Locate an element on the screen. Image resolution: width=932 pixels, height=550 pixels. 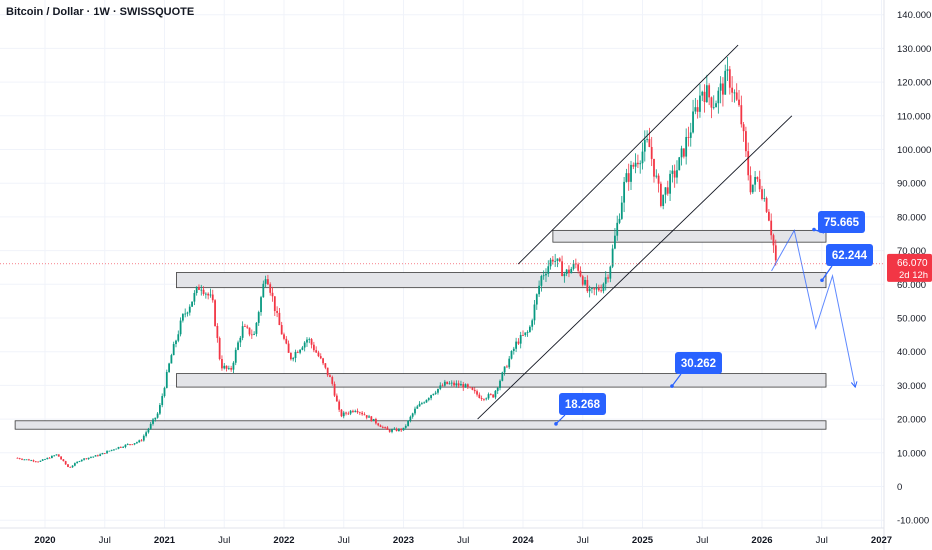
channel-line is located at coordinates (628, 154).